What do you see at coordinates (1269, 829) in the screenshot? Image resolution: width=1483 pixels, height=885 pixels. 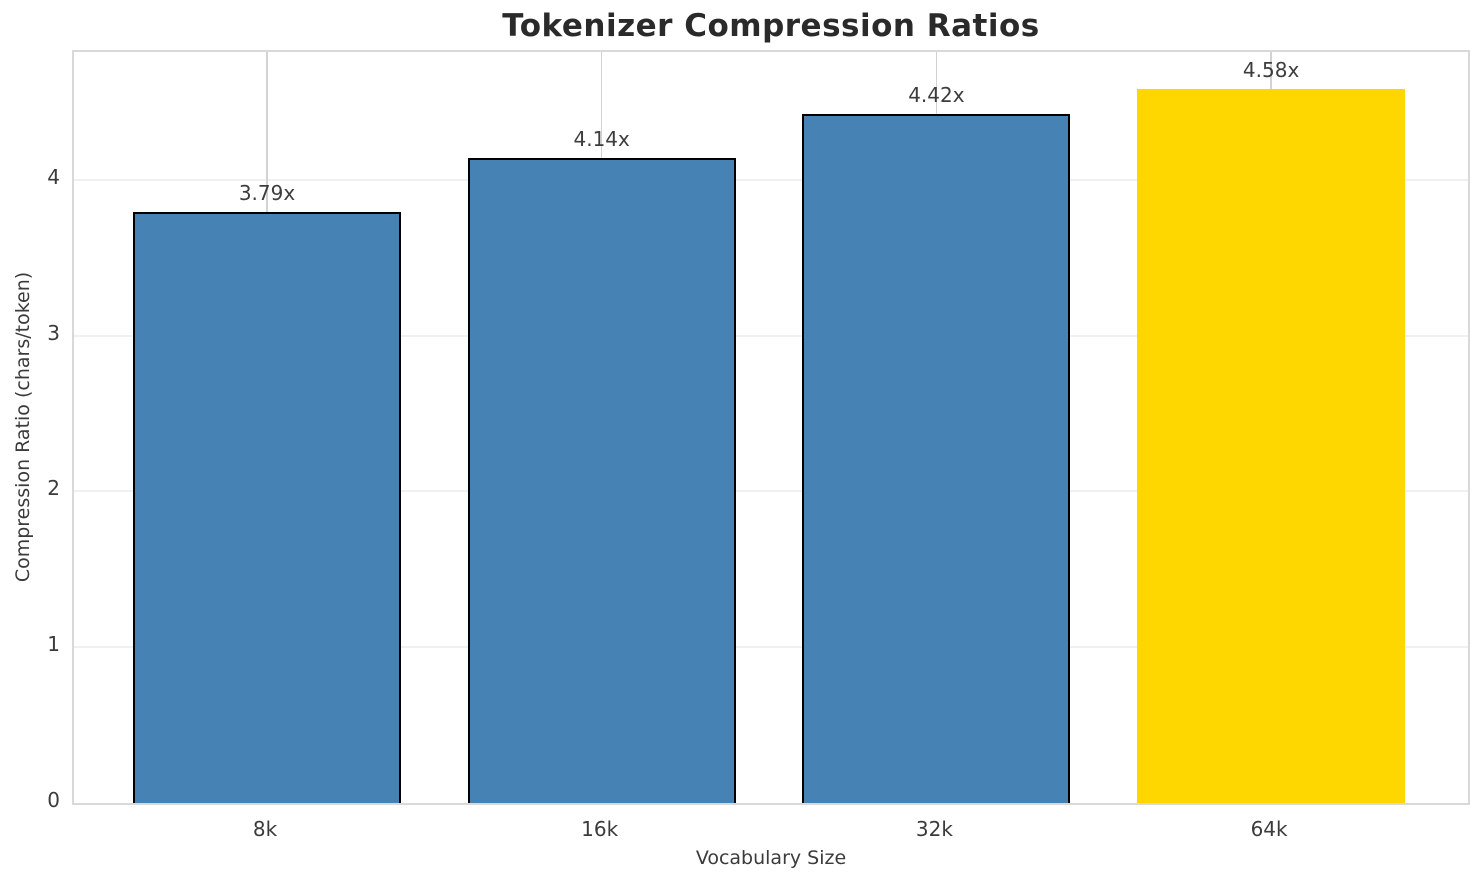 I see `xtick-label-64k: 64k` at bounding box center [1269, 829].